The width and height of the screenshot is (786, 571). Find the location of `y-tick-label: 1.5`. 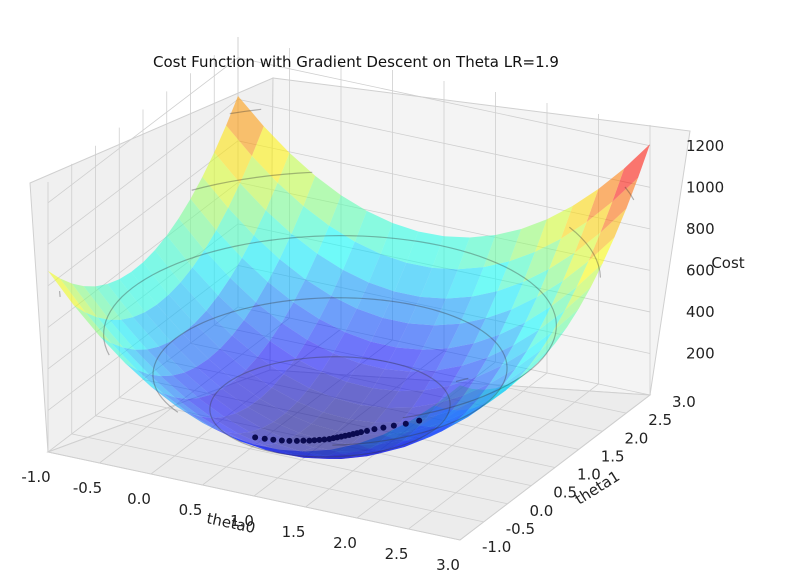

y-tick-label: 1.5 is located at coordinates (613, 456).